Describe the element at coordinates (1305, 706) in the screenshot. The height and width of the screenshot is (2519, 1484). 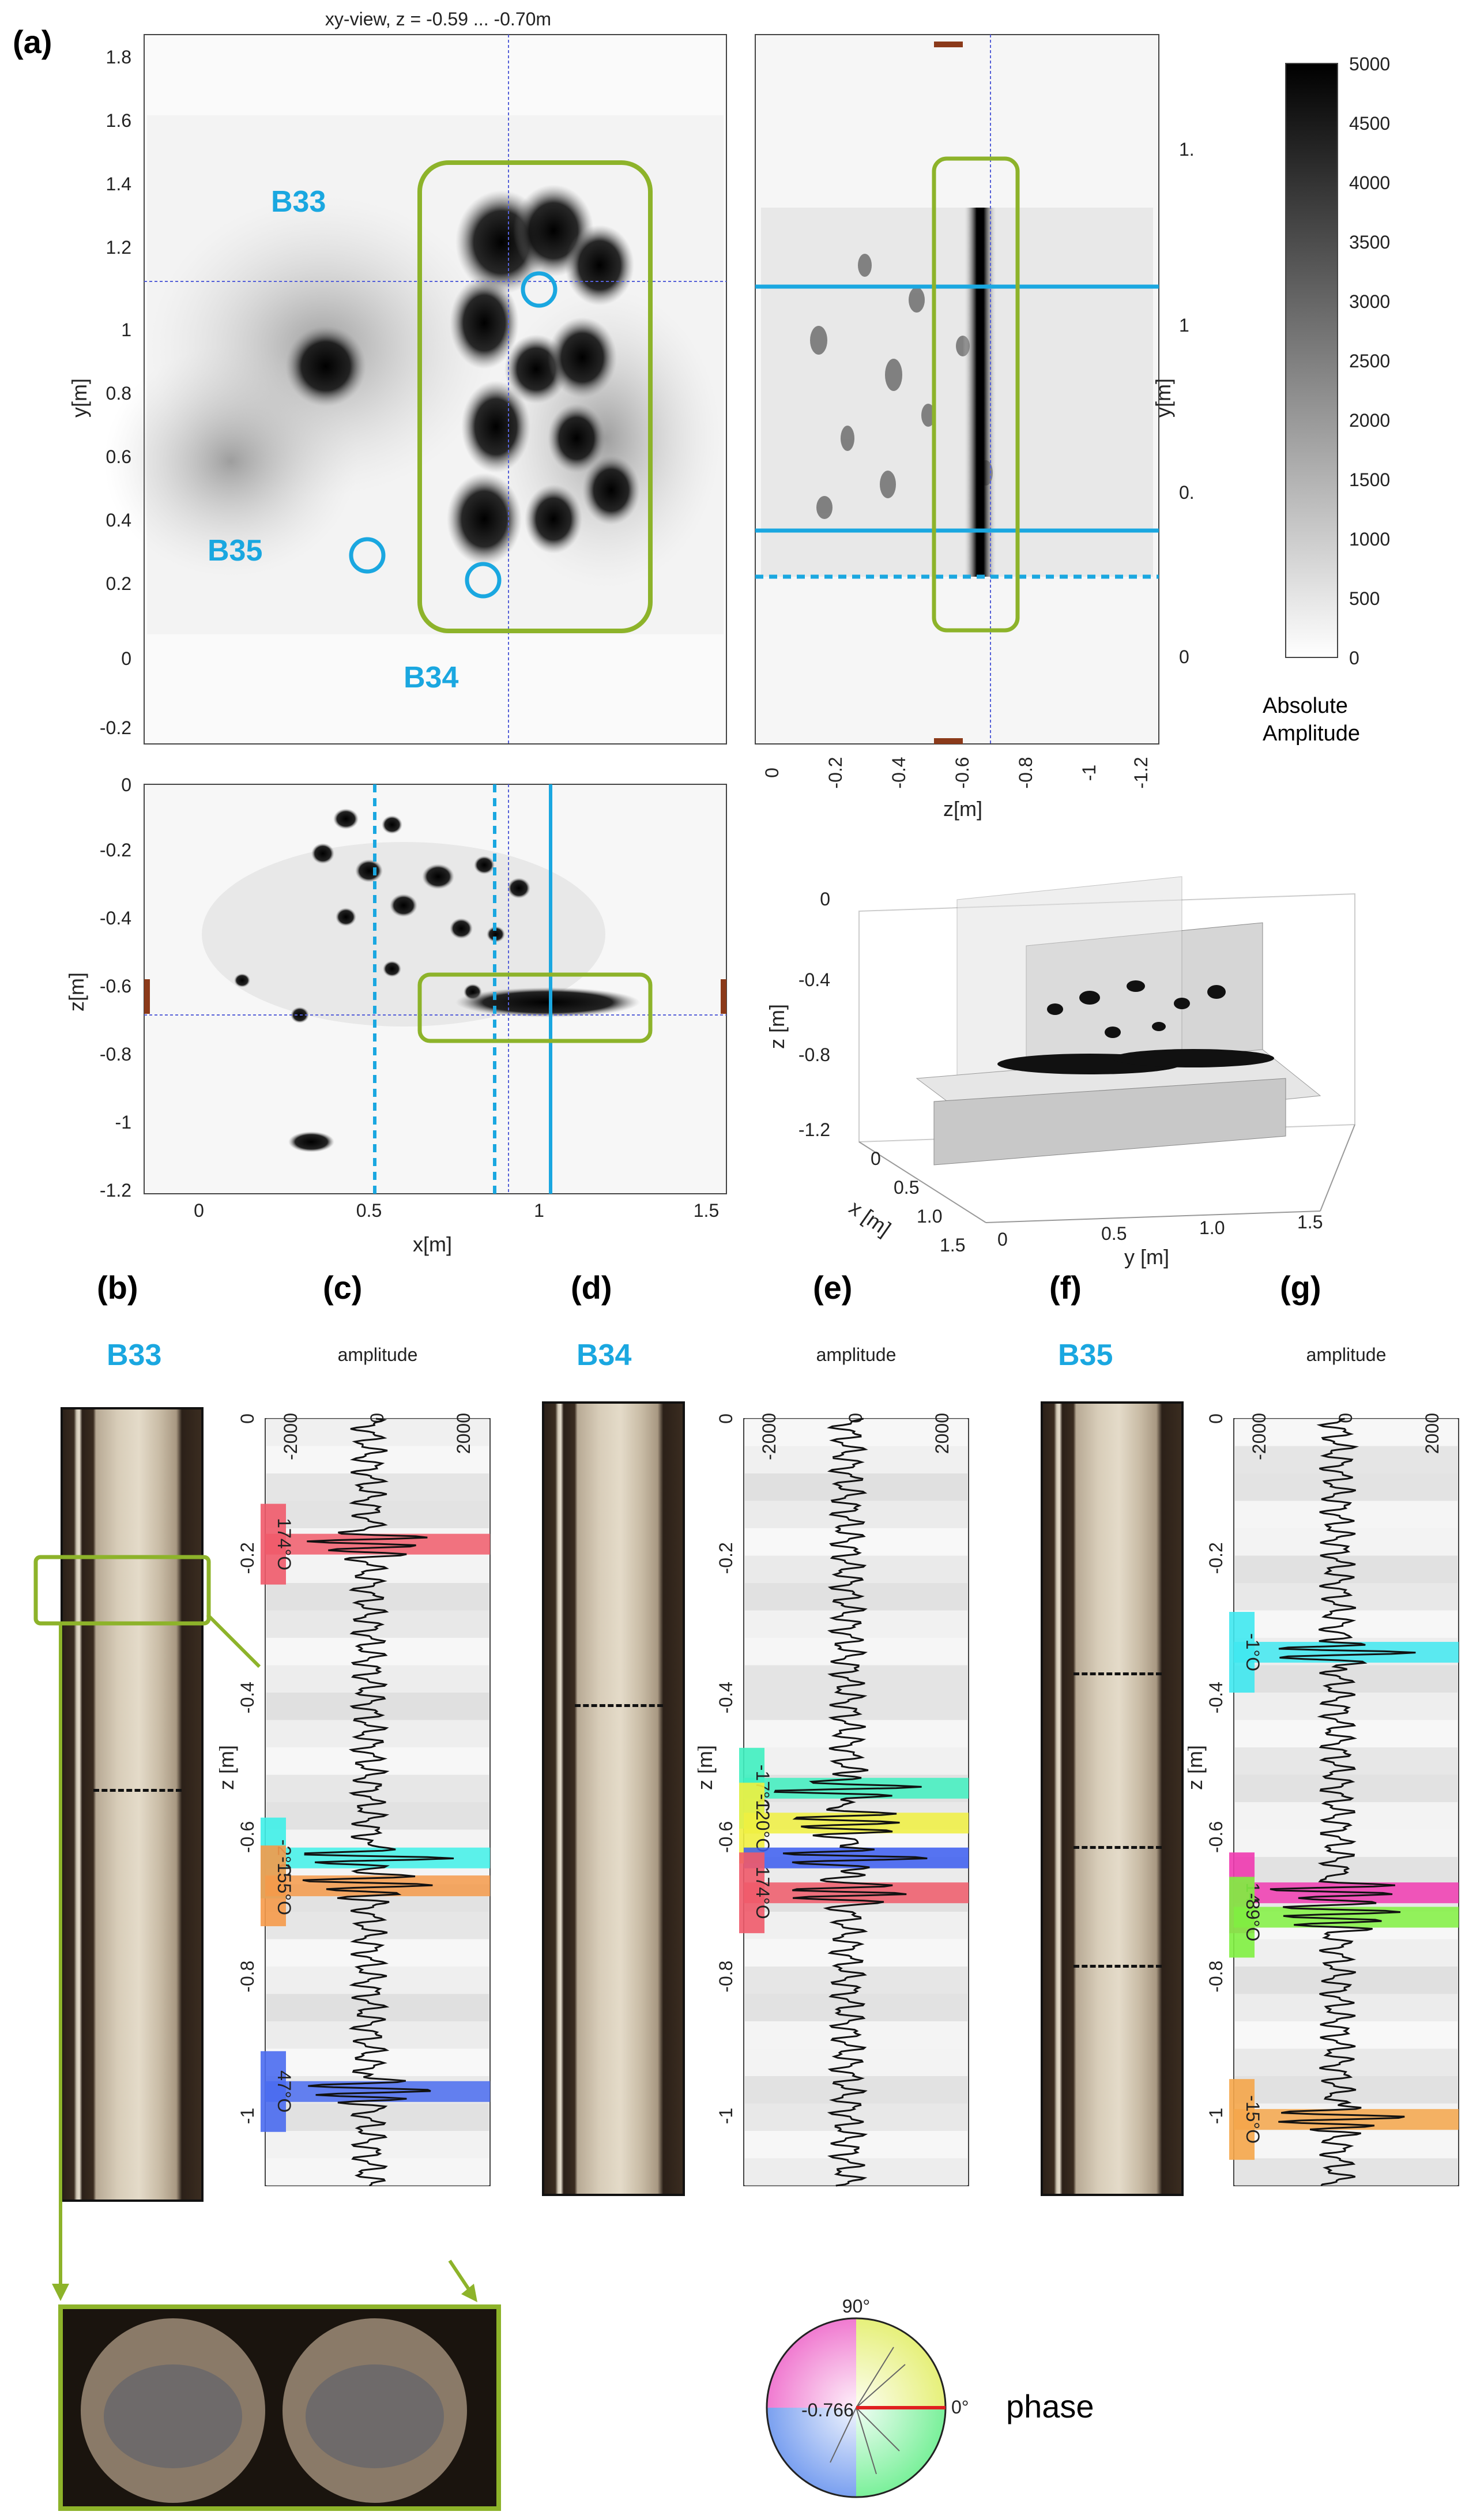
I see `colorbar-label-line1: Absolute` at that location.